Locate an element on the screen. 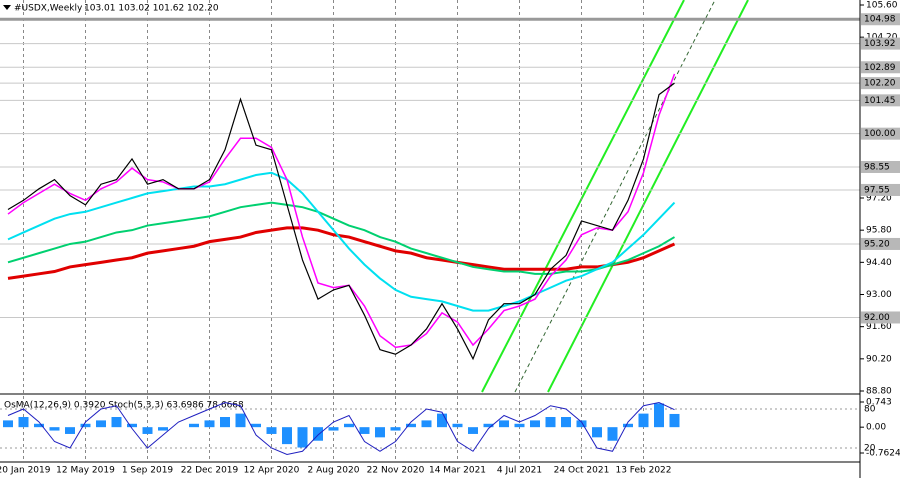  x-tick-label: 22 Dec 2019 is located at coordinates (210, 471).